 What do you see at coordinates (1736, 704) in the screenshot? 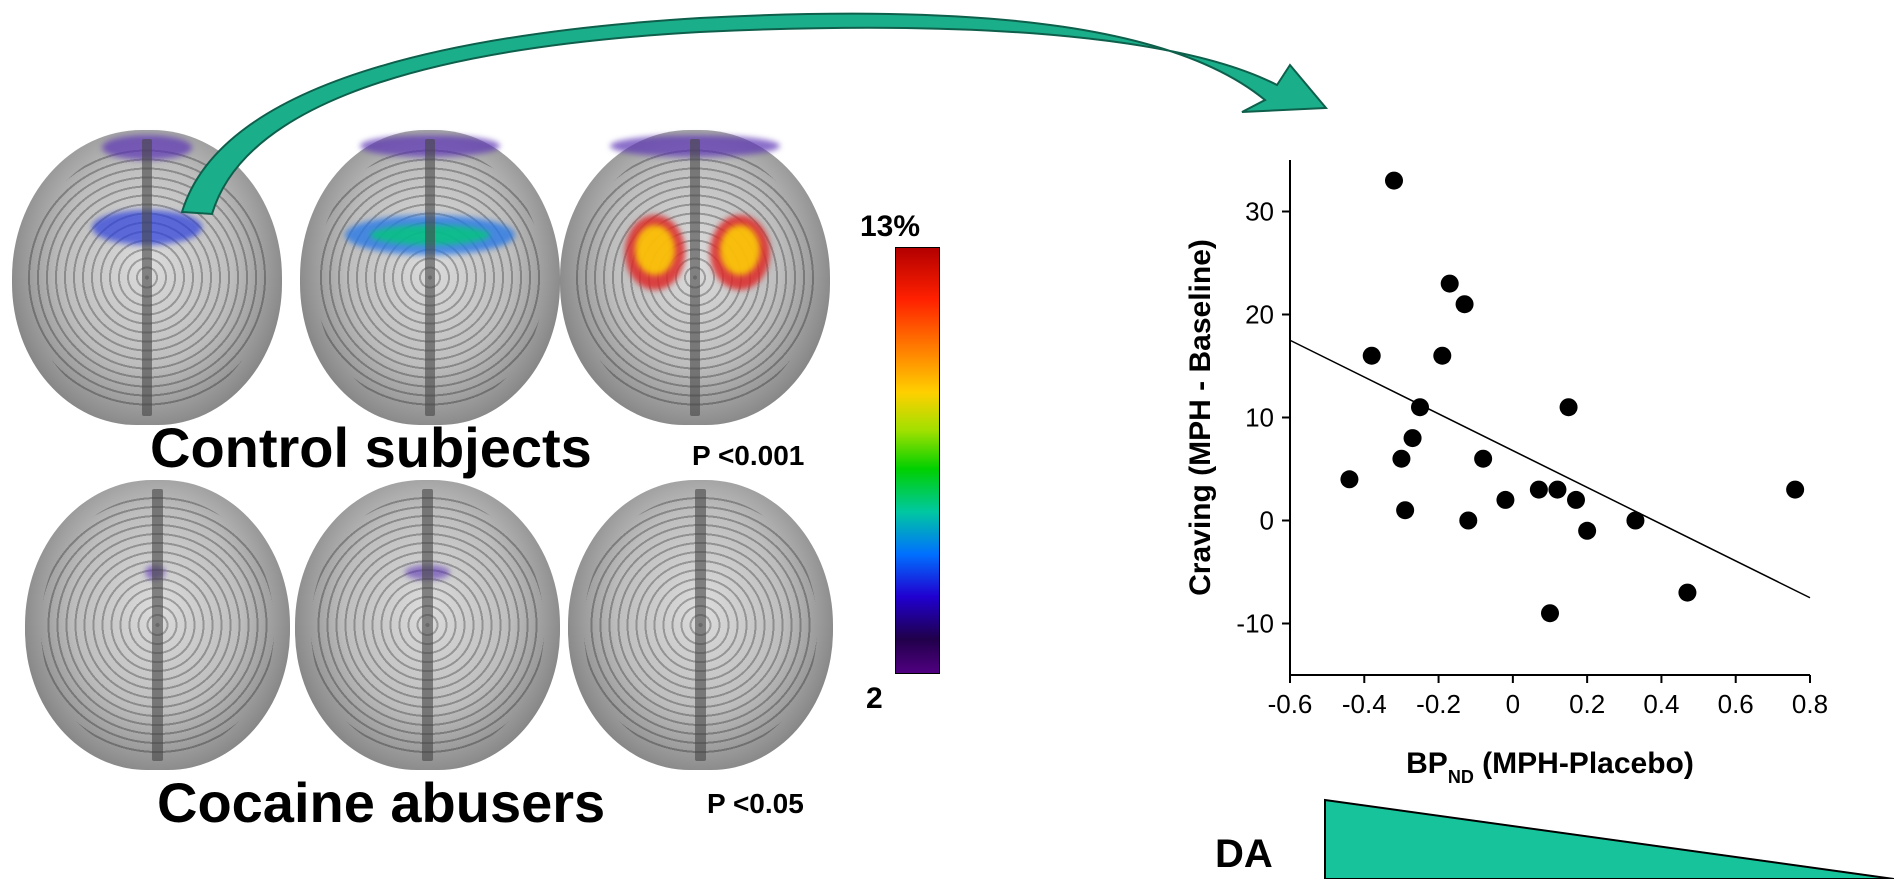
I see `x-tick-label: 0.6` at bounding box center [1736, 704].